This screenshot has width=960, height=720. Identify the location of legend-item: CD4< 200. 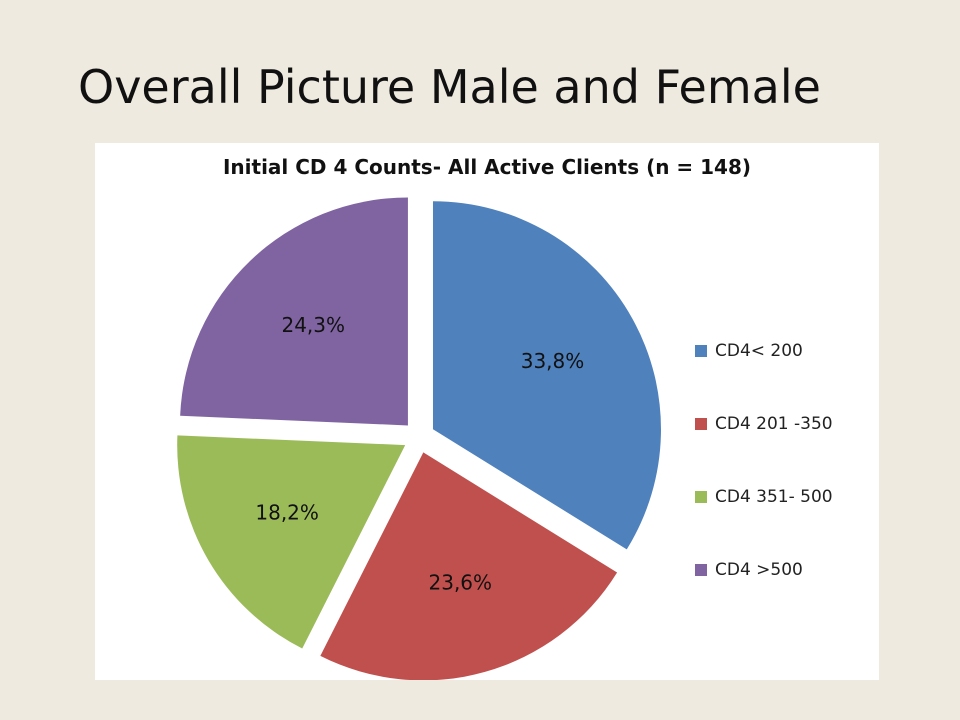
(782, 351).